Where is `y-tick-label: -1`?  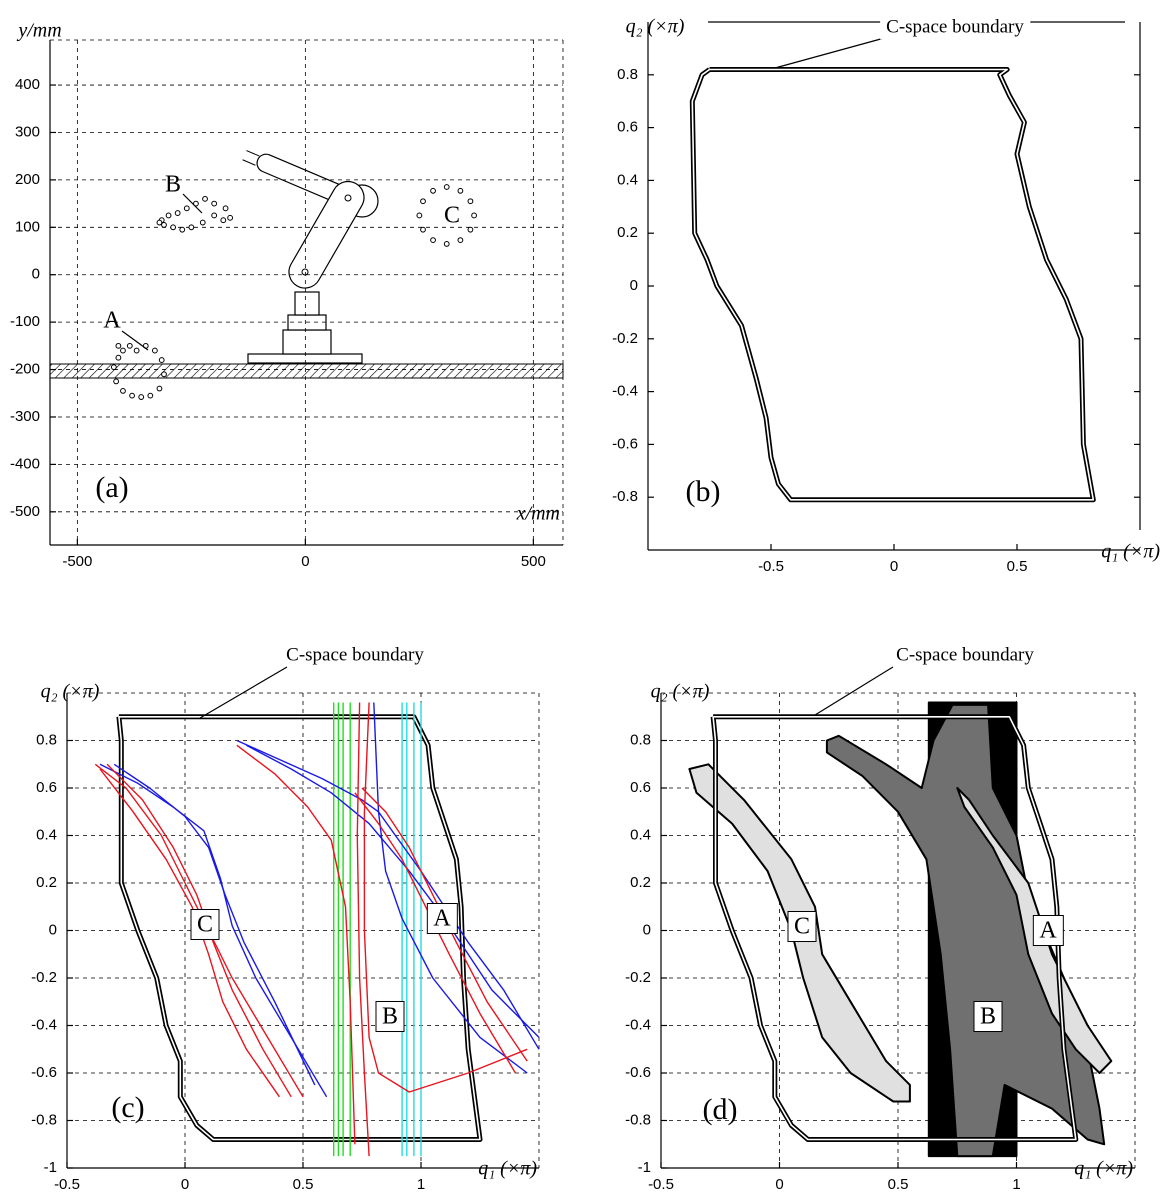 y-tick-label: -1 is located at coordinates (50, 1167).